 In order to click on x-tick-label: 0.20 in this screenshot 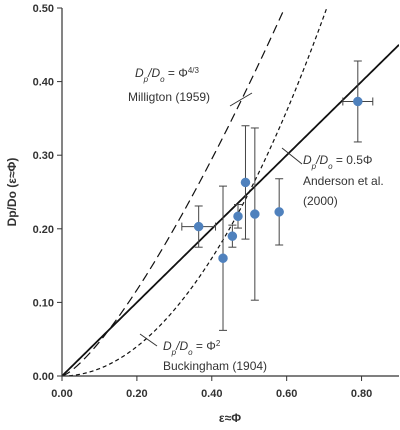, I will do `click(136, 394)`.